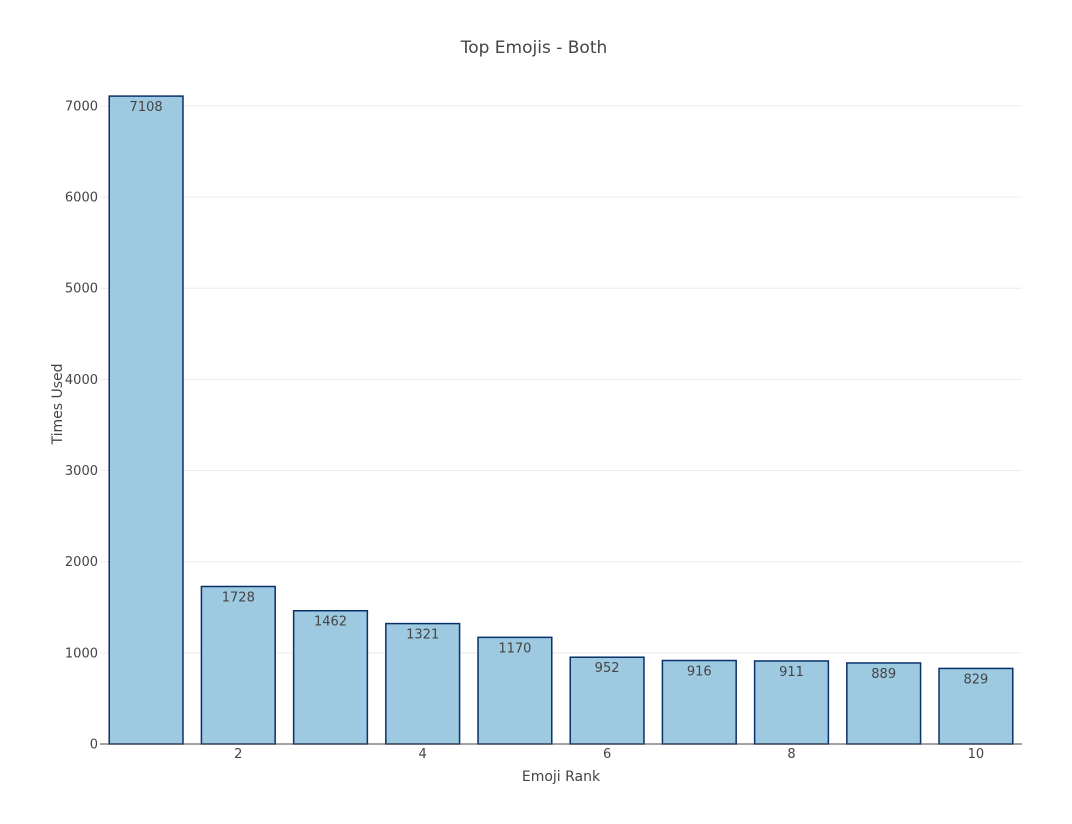 The image size is (1072, 824). I want to click on y-axis-ticks: 0 1000 2000 3000 4000 5000 6000 7000, so click(81, 425).